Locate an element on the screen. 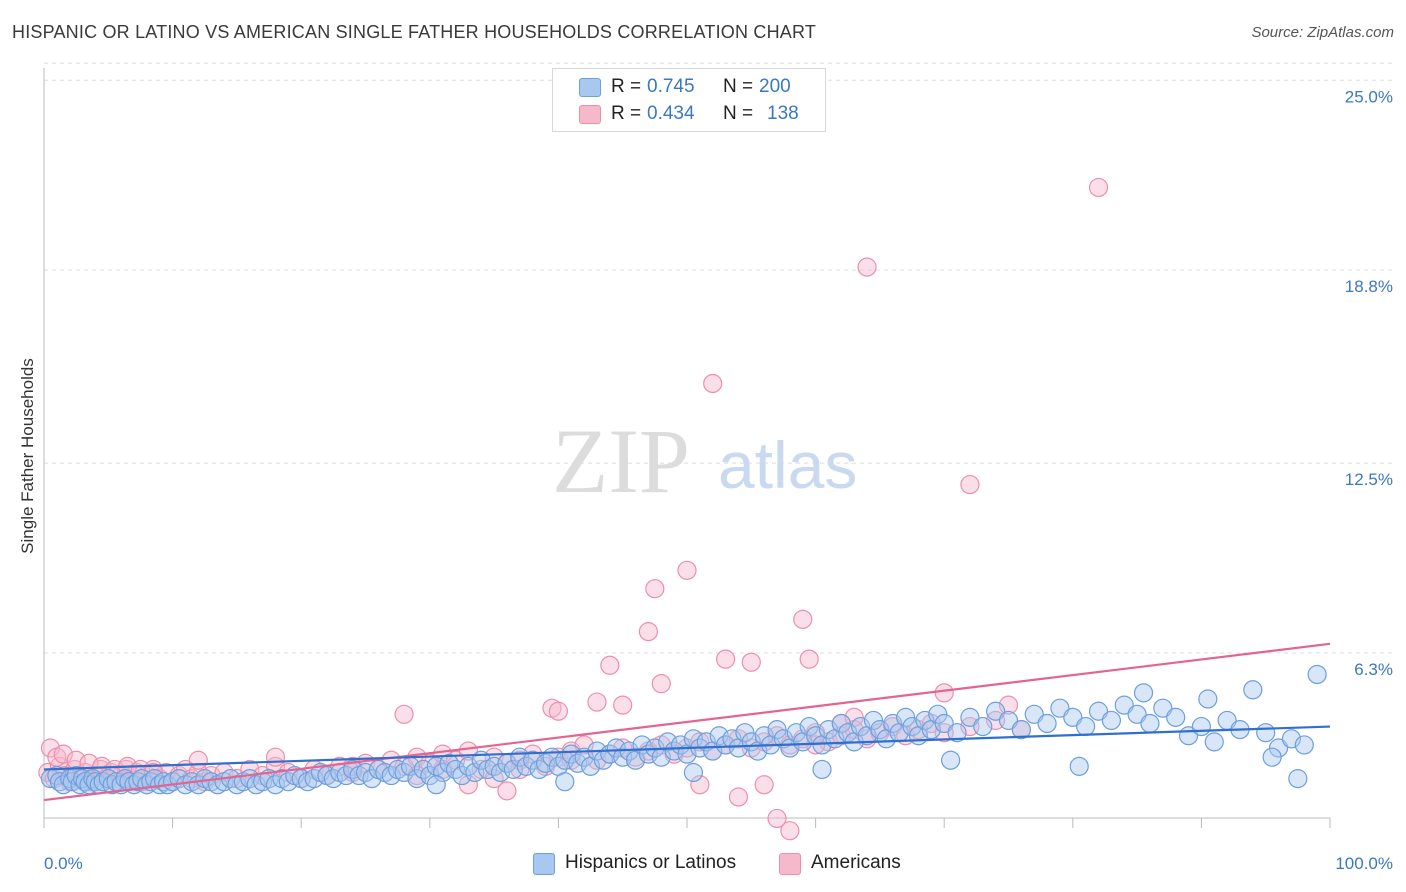 The image size is (1406, 892). n-value: 138 is located at coordinates (783, 113).